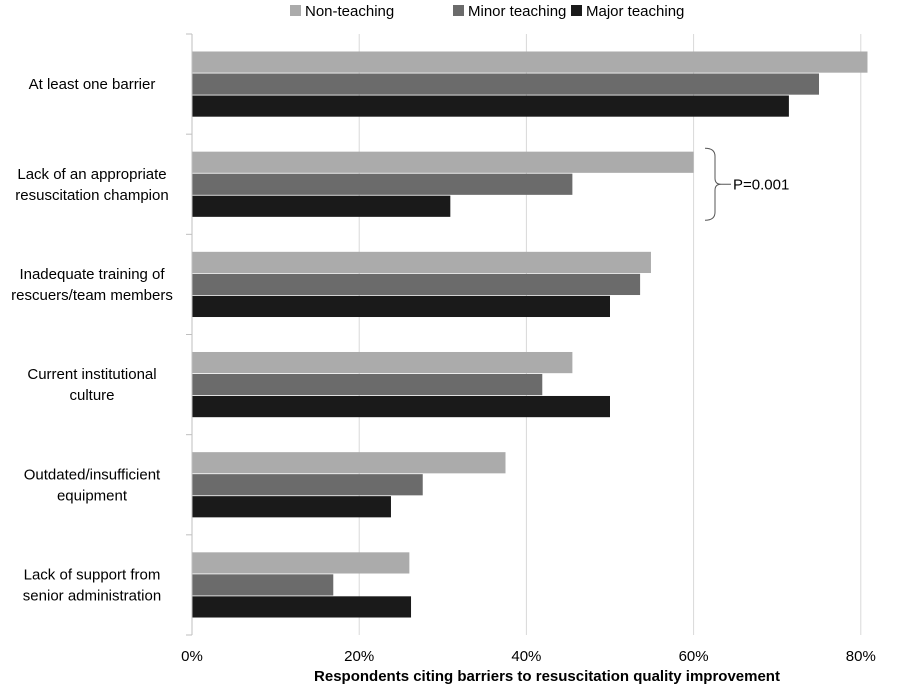  I want to click on category-label: Current institutional culture, so click(91, 385).